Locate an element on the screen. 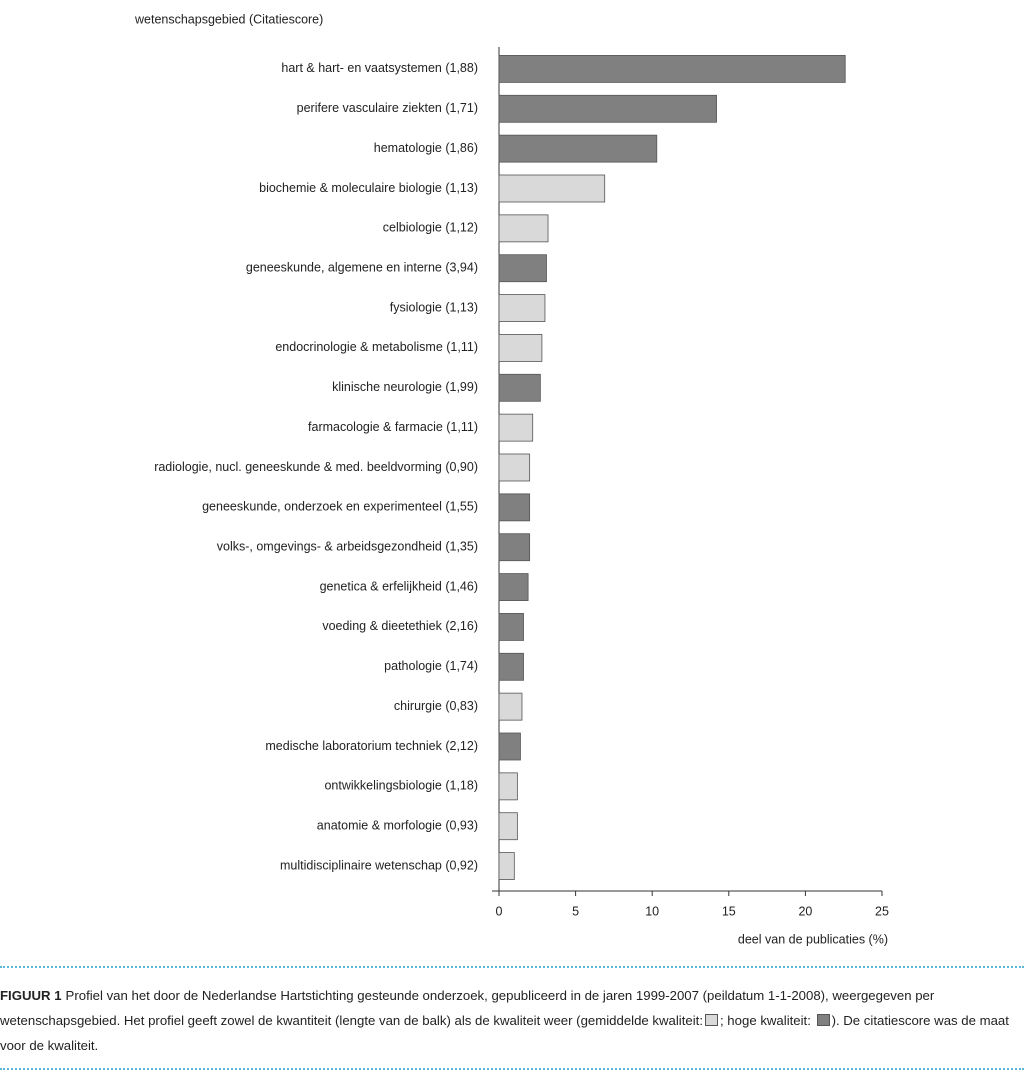 The image size is (1024, 1077). y-tick-label: fysiologie (1,13) is located at coordinates (434, 307).